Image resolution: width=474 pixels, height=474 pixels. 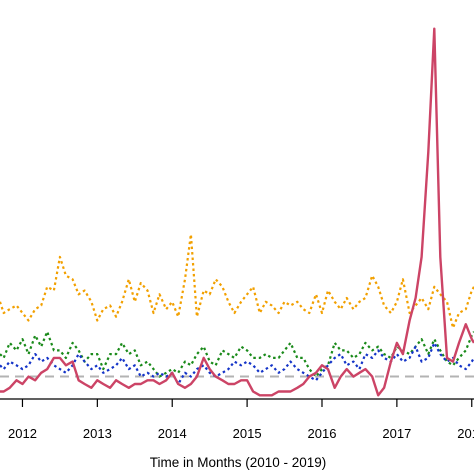 I want to click on x-tick-label: 2016, so click(x=322, y=433).